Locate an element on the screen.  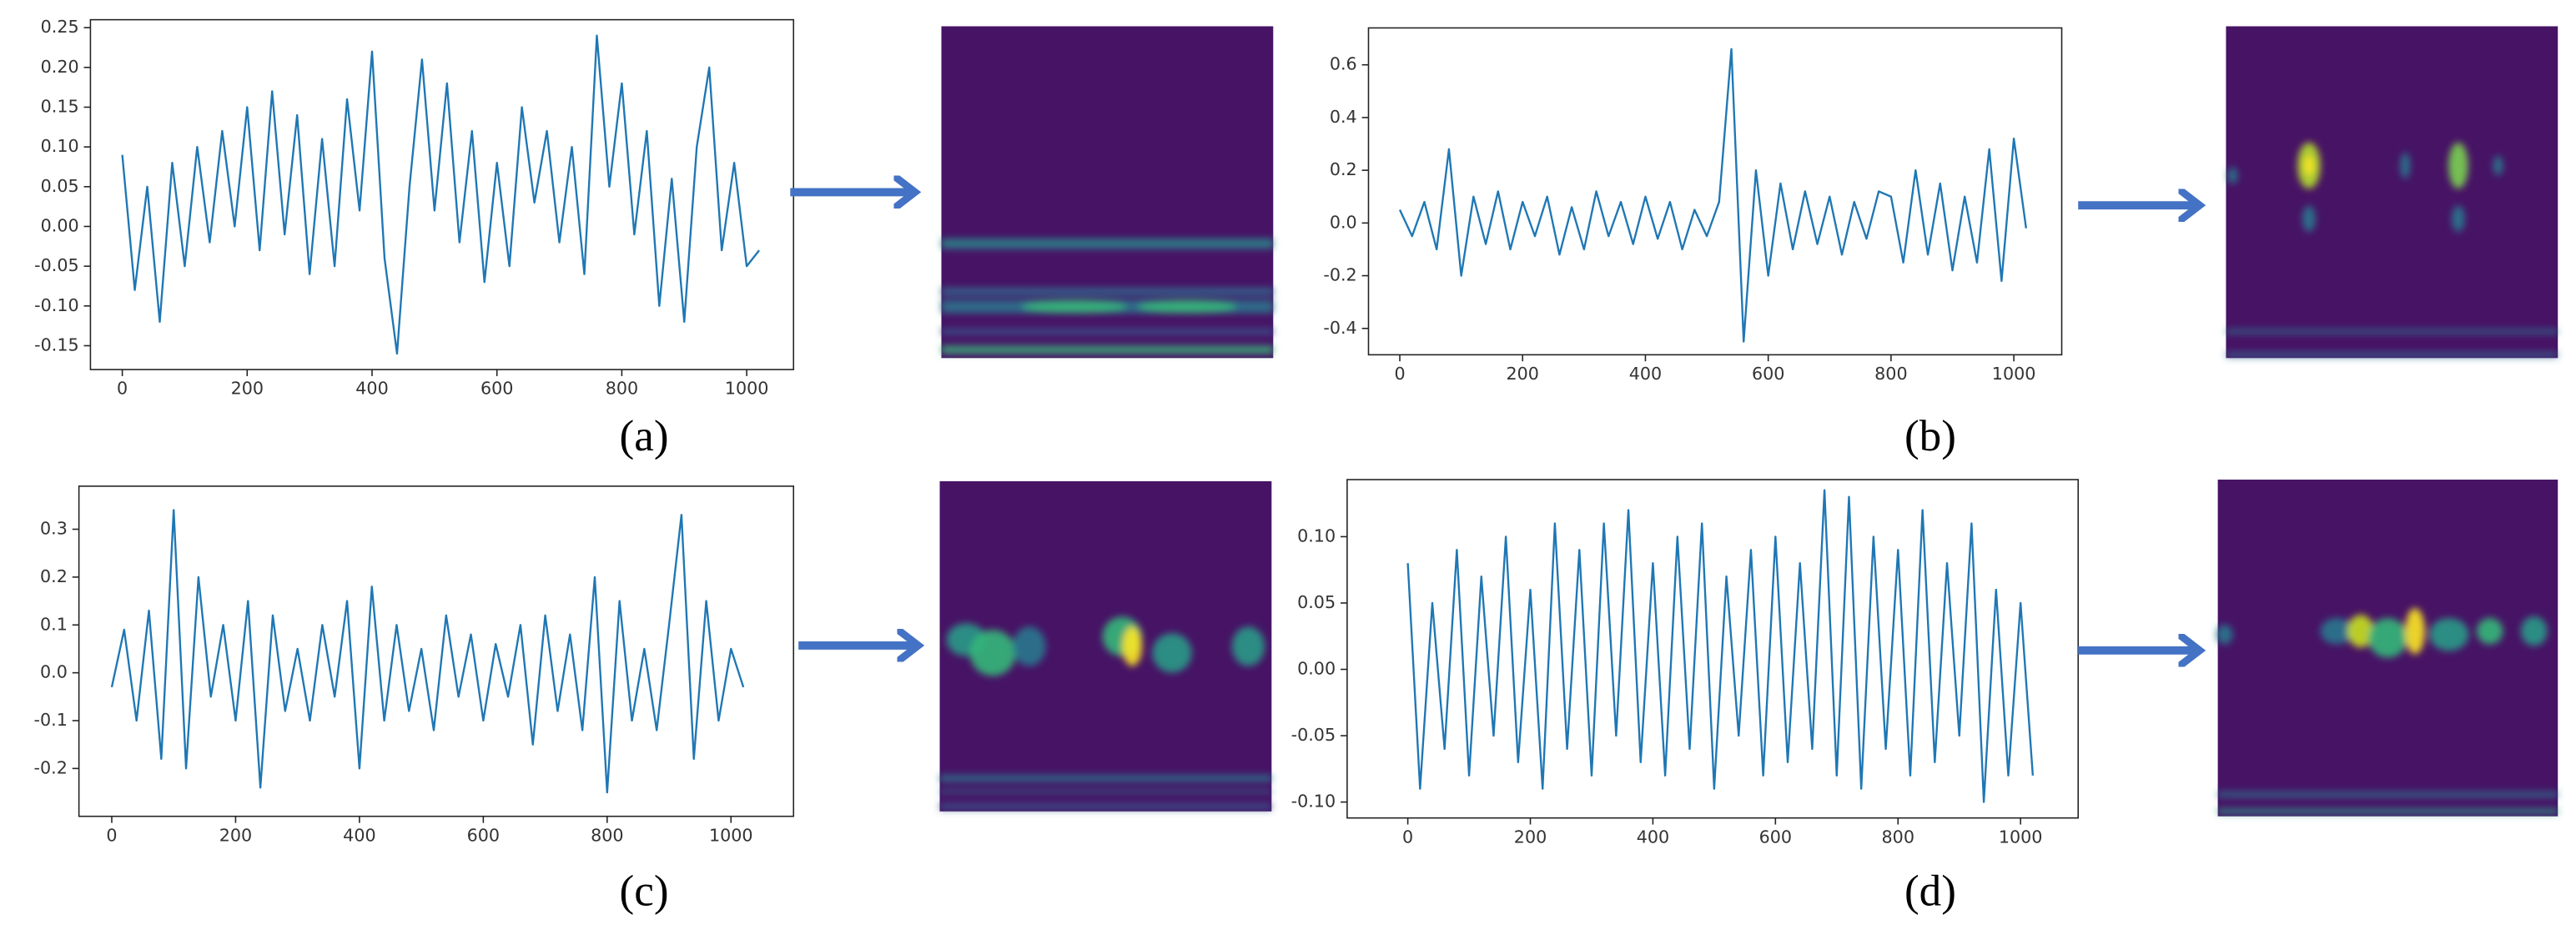
y-tick-label: 0.4 is located at coordinates (1343, 117).